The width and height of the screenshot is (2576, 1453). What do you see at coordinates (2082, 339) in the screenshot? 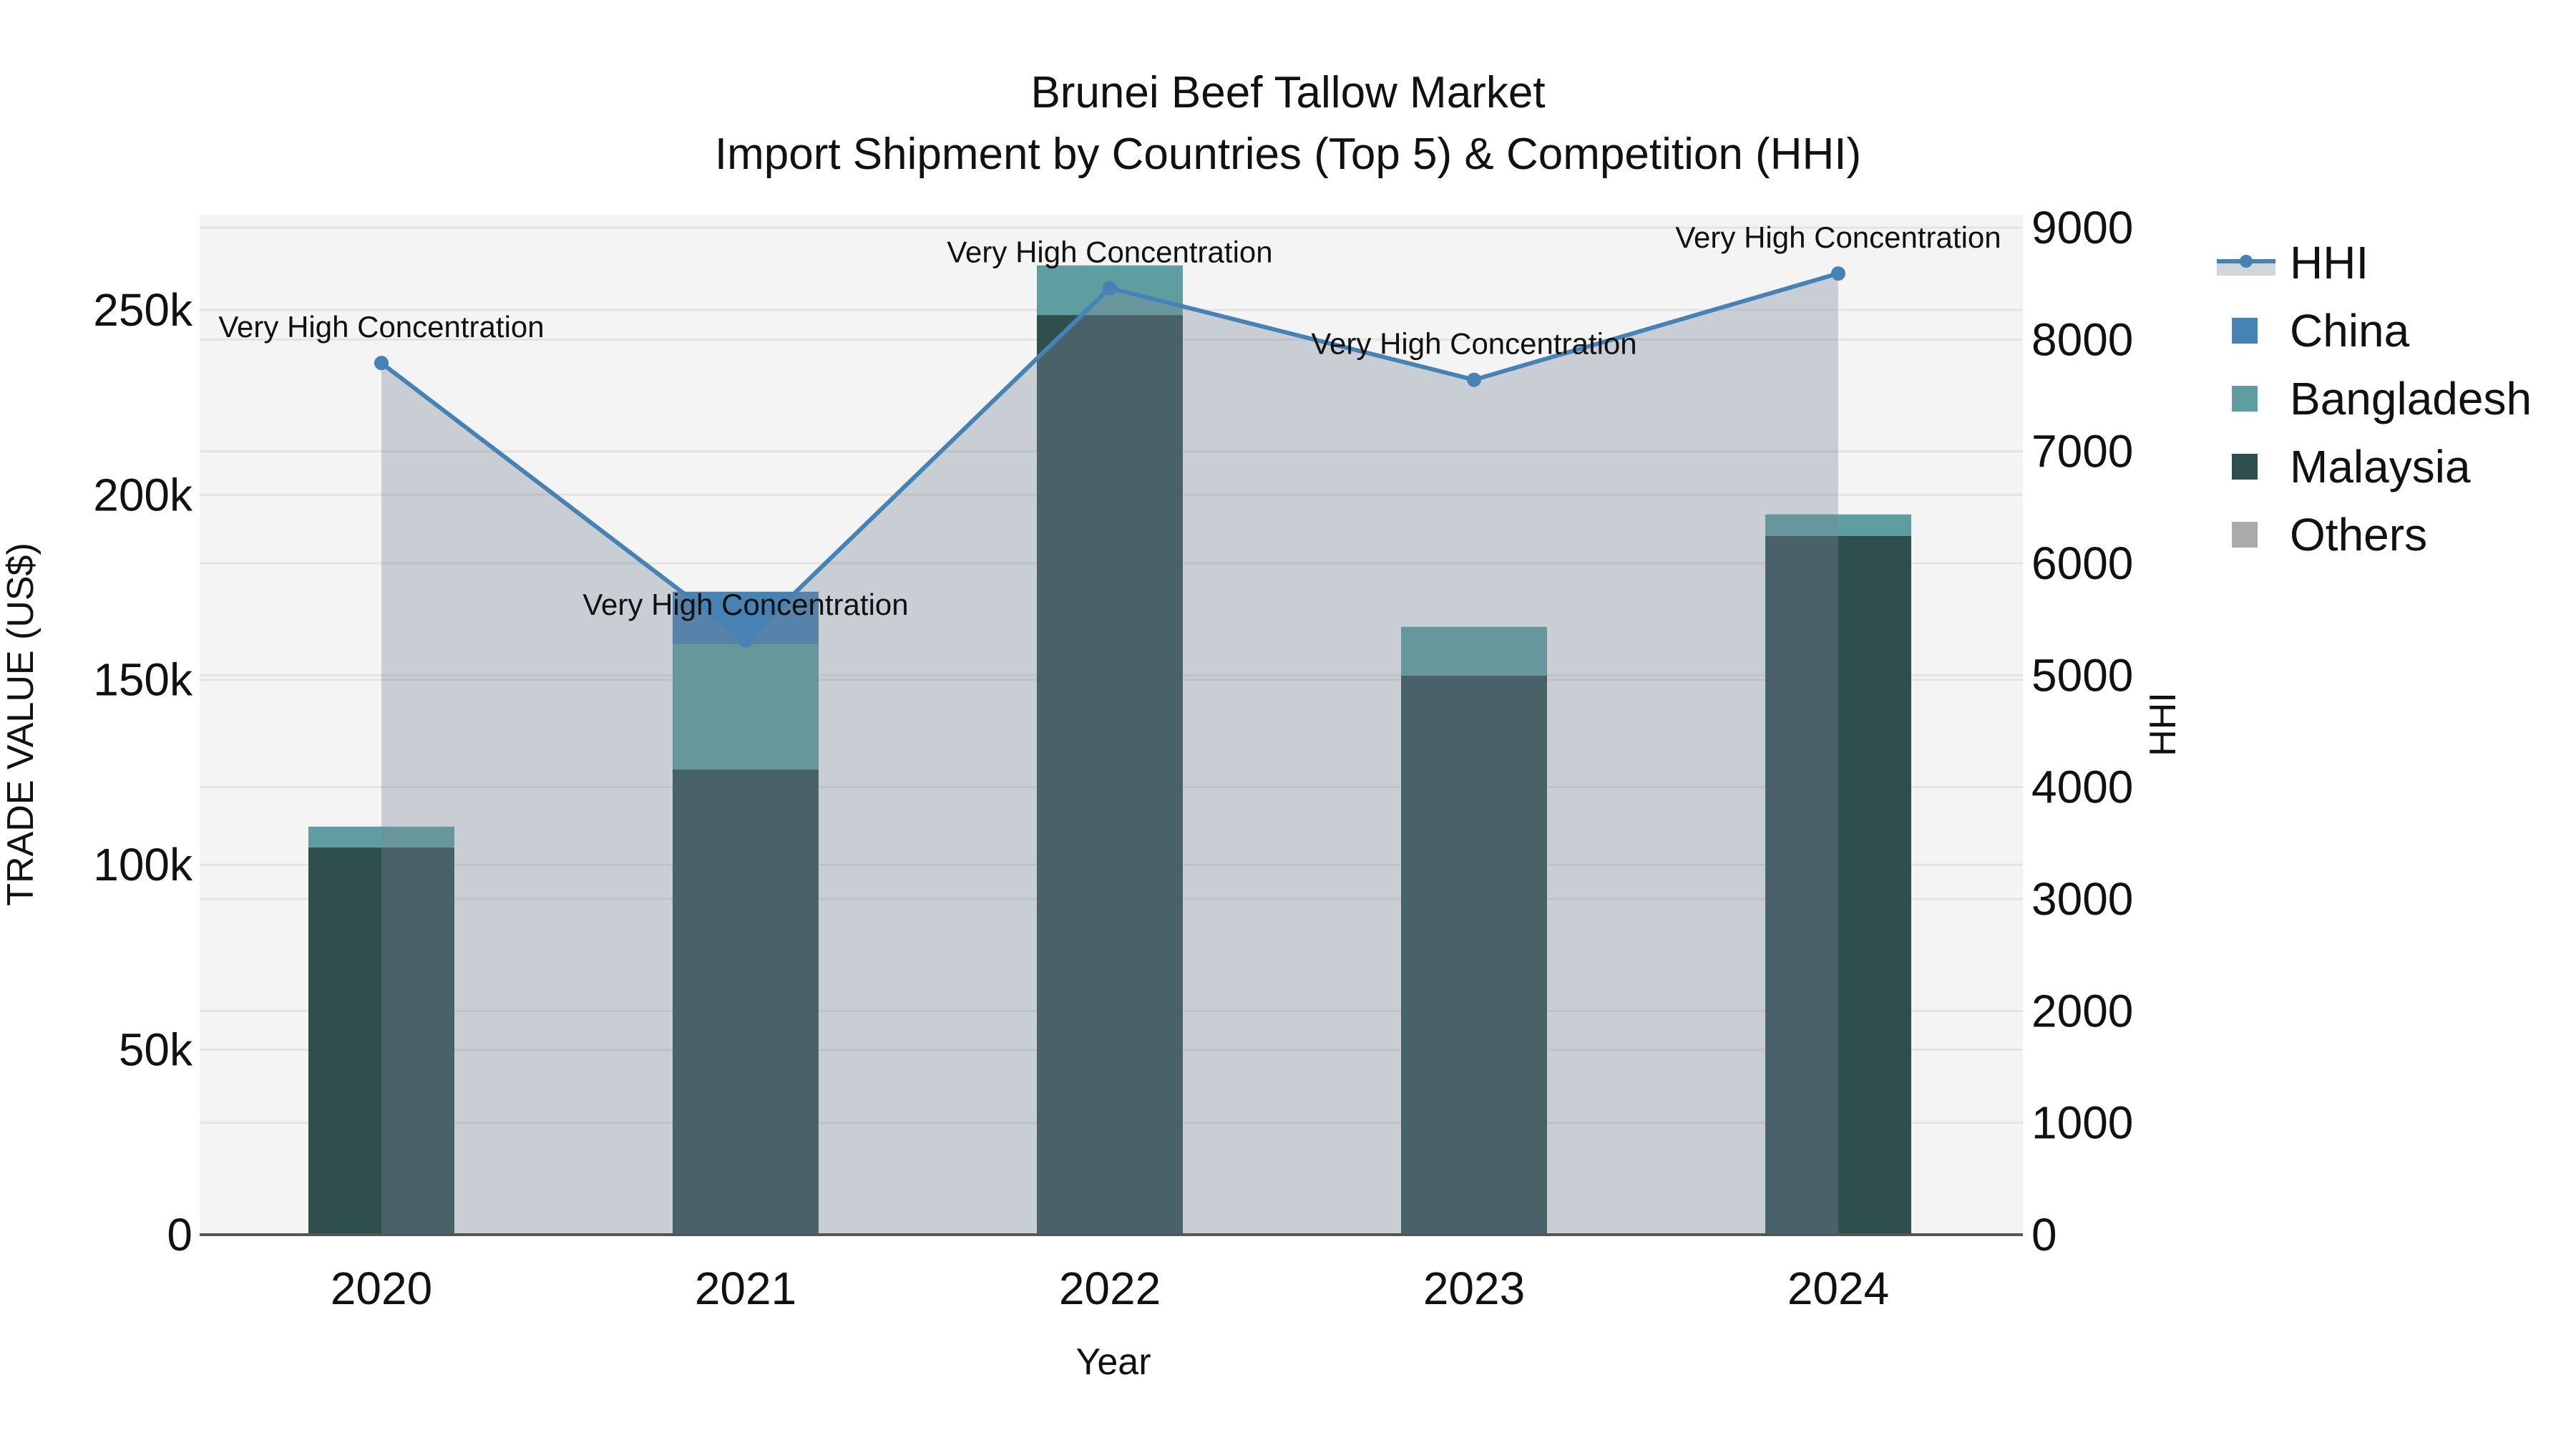
I see `y2-tick-label: 8000` at bounding box center [2082, 339].